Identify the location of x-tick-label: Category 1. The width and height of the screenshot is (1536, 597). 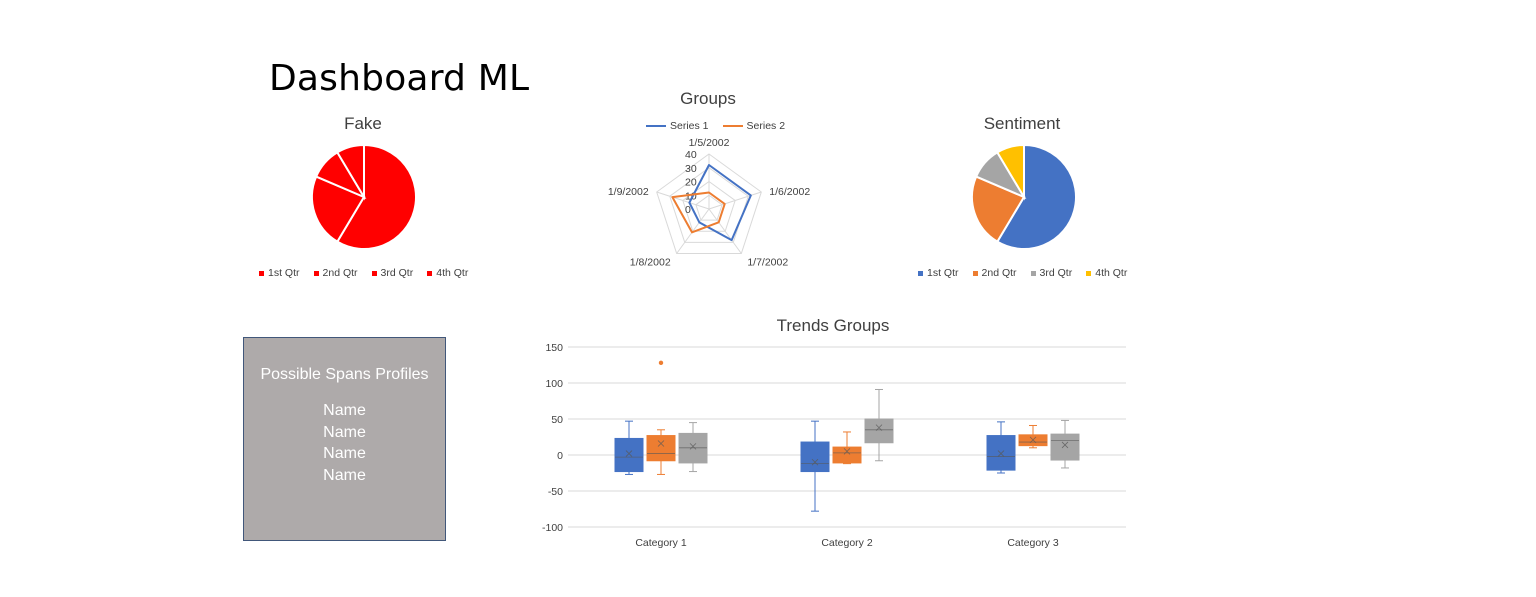
(661, 543).